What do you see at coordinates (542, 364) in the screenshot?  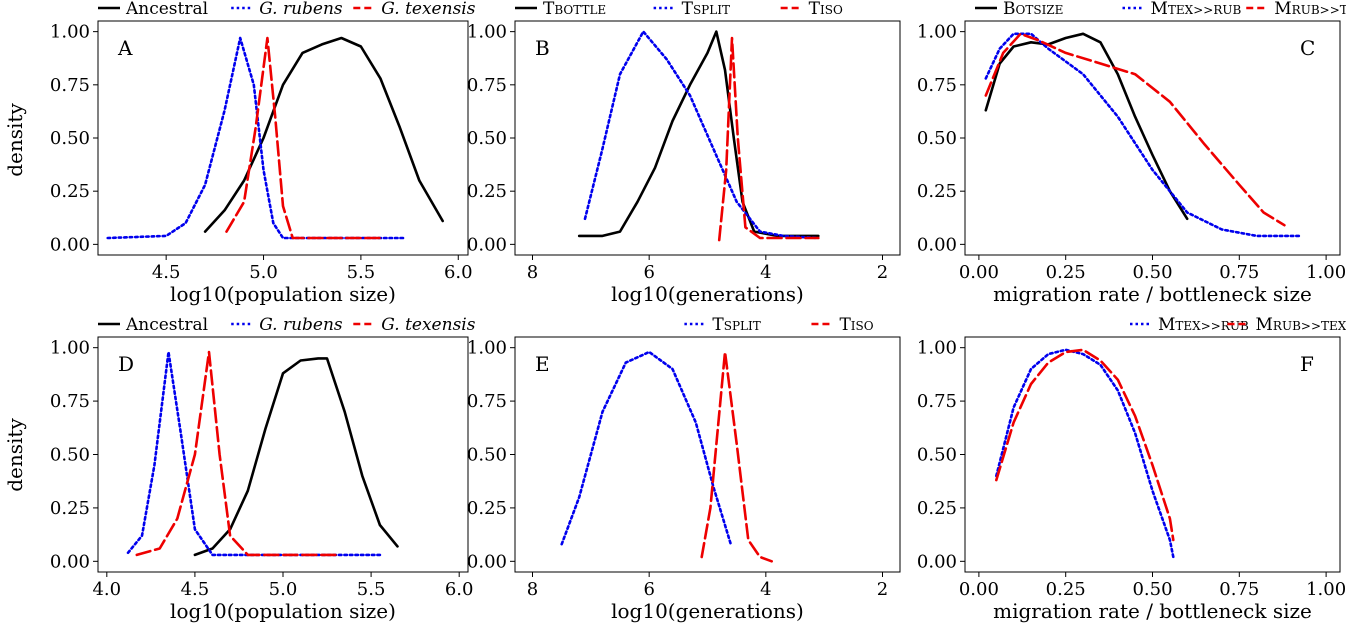 I see `panel-letter: E` at bounding box center [542, 364].